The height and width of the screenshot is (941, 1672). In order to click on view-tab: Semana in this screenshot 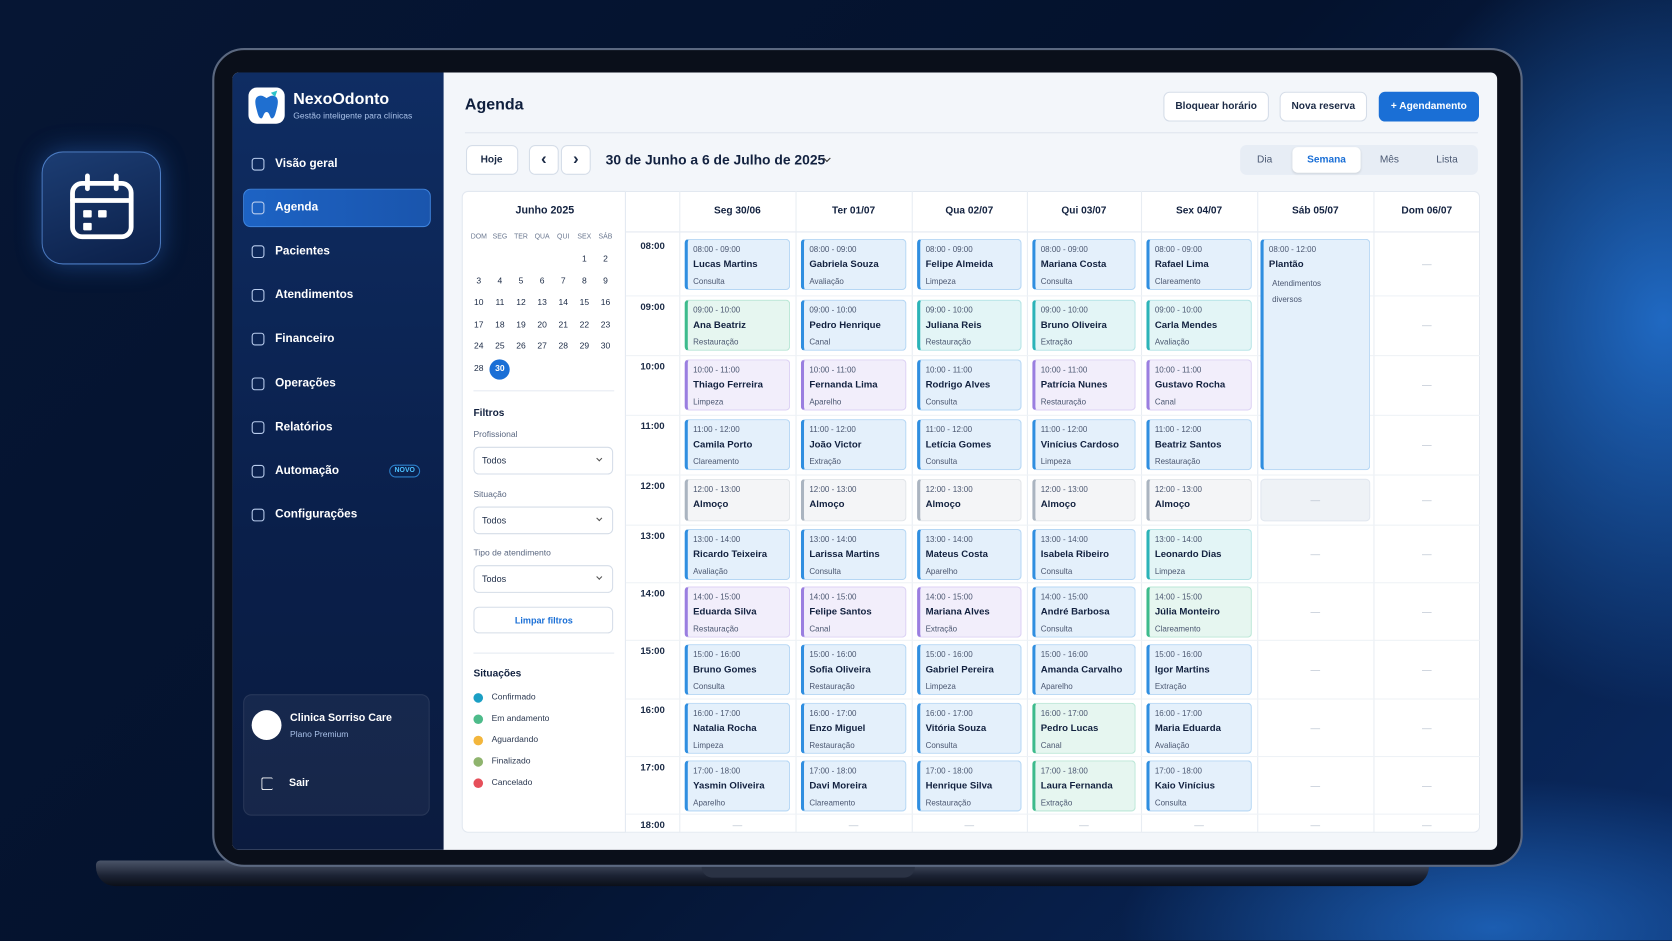, I will do `click(1326, 159)`.